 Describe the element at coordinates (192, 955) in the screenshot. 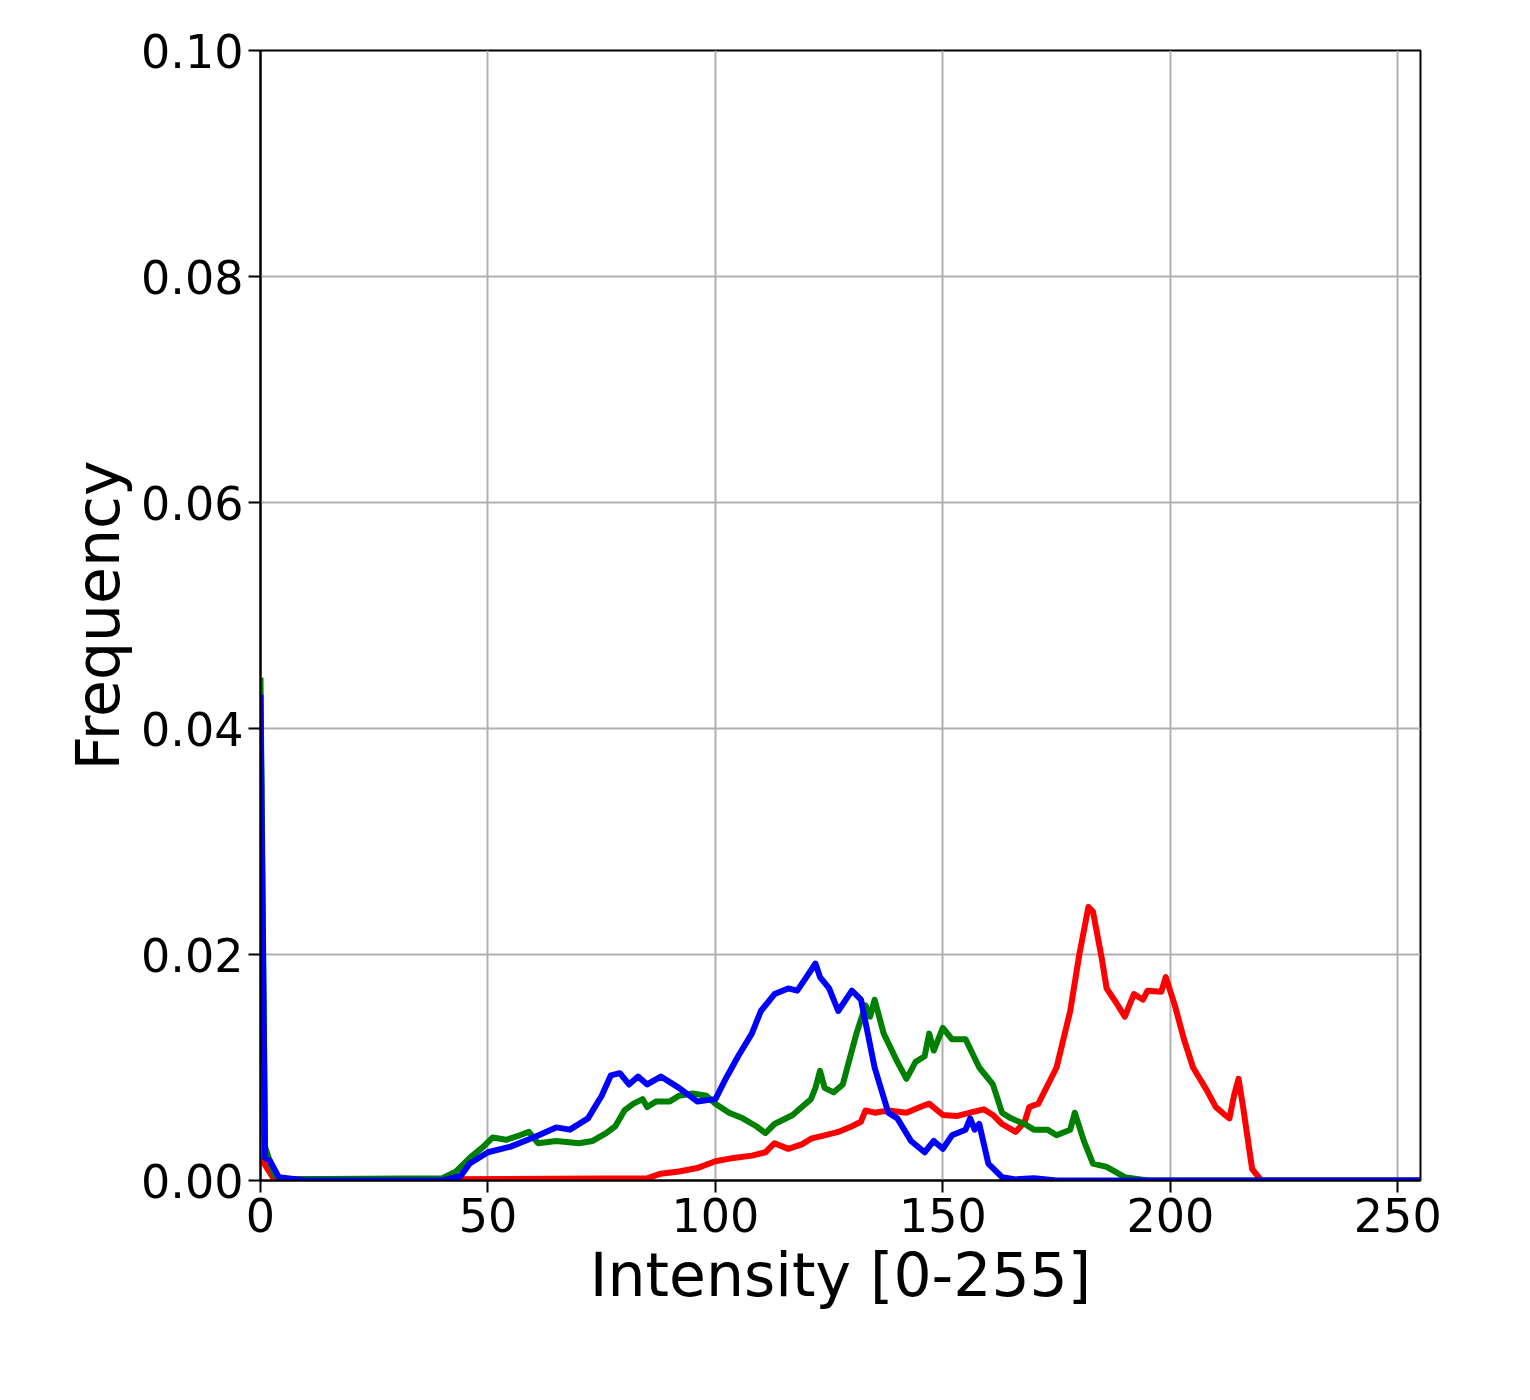

I see `y-tick-label: 0.02` at that location.